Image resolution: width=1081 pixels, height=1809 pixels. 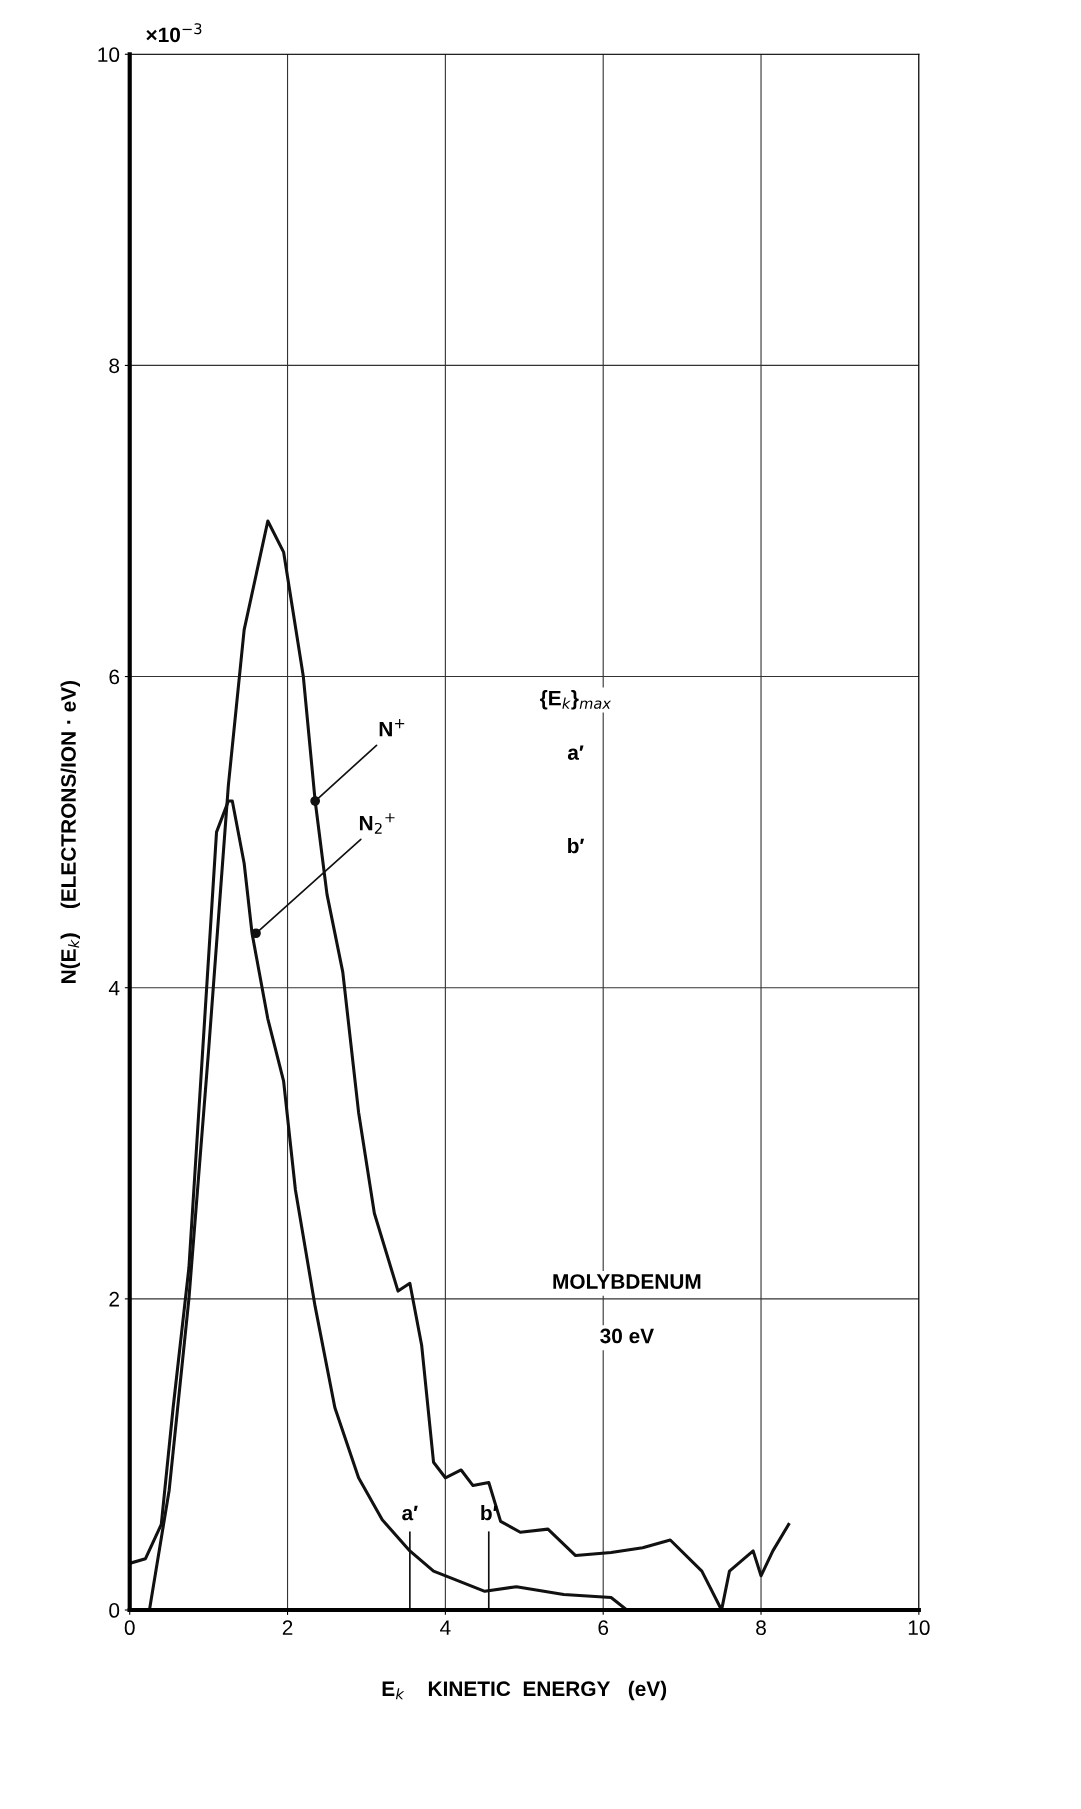 What do you see at coordinates (576, 845) in the screenshot?
I see `annotation: b′` at bounding box center [576, 845].